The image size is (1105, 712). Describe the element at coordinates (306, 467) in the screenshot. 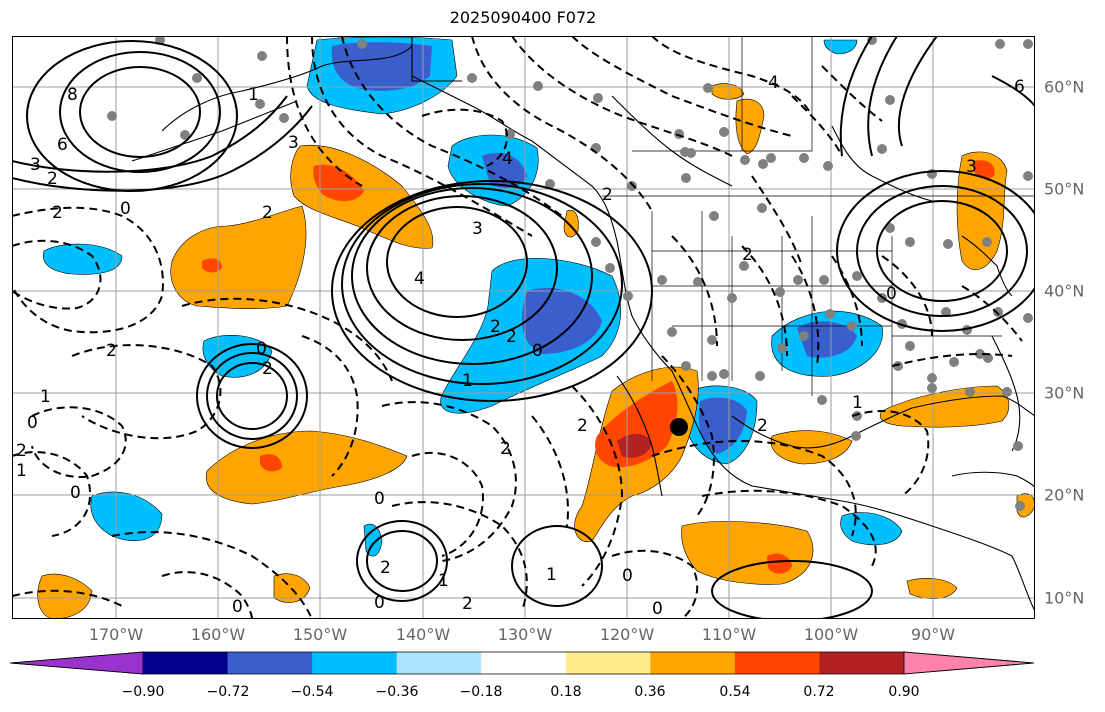

I see `pos-region-subtropical-band` at that location.